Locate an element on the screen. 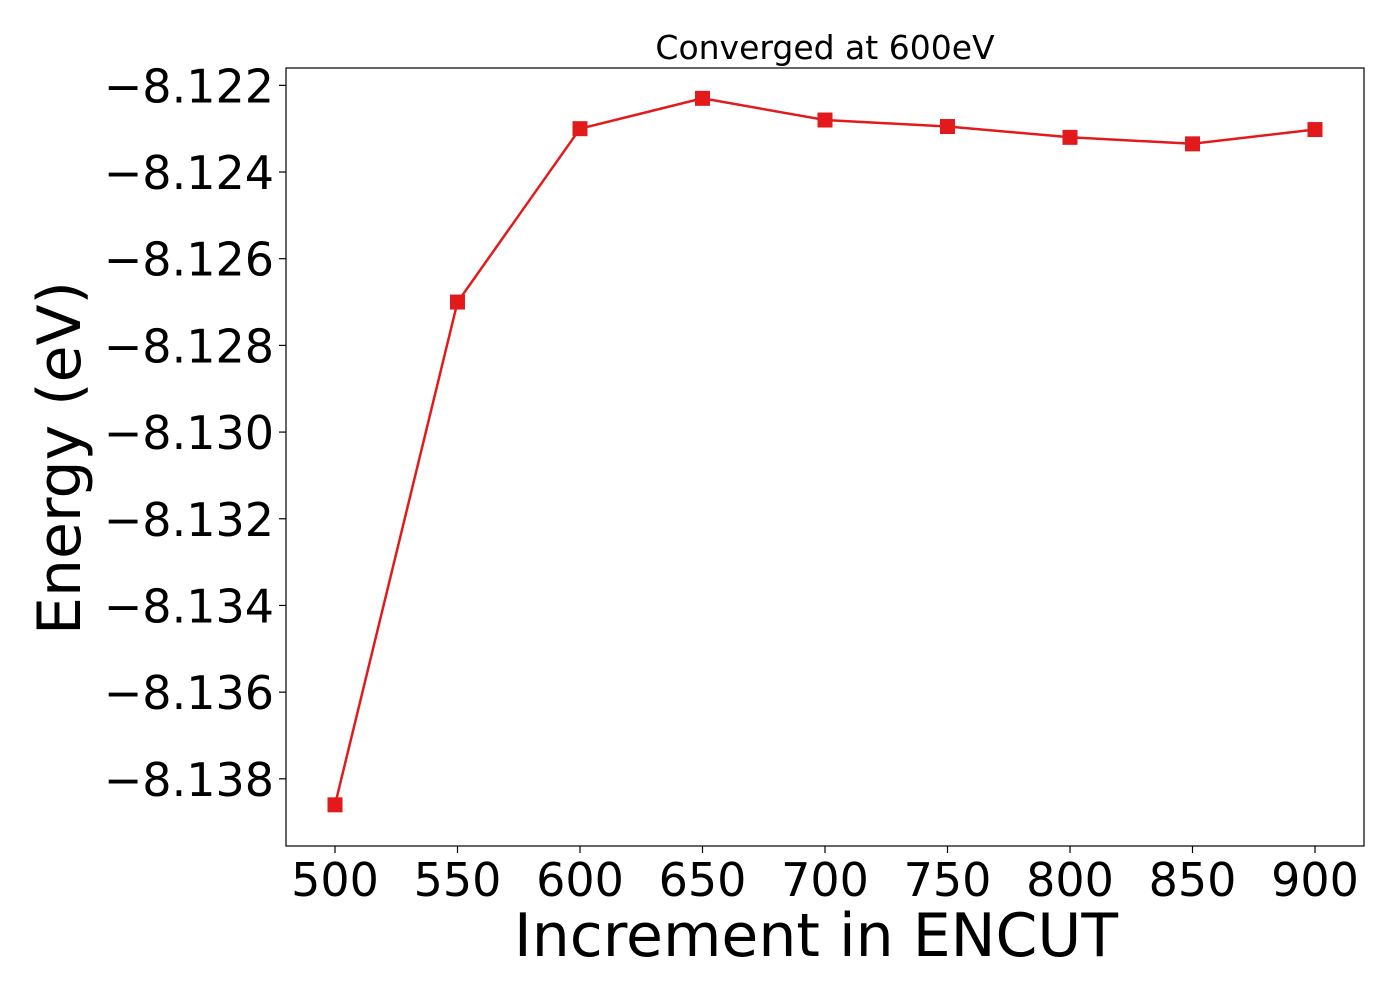  x-tick-label: 500 is located at coordinates (335, 880).